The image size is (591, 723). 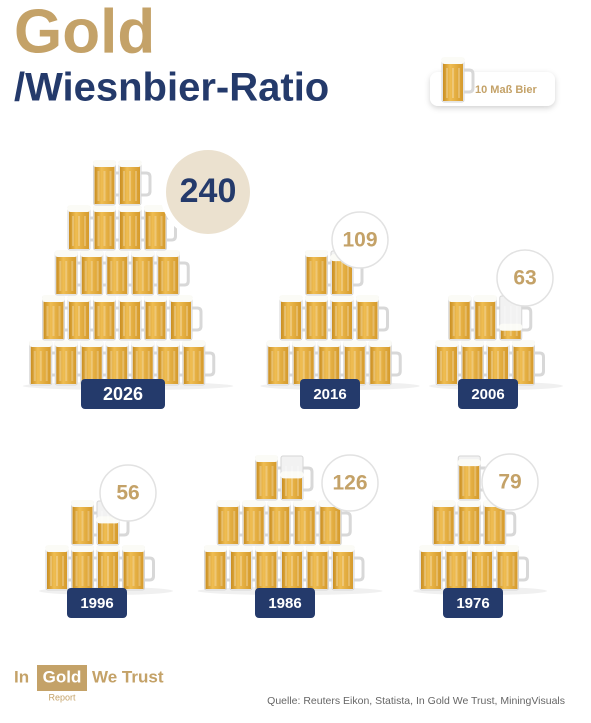 I want to click on logo-sub: Report, so click(x=62, y=697).